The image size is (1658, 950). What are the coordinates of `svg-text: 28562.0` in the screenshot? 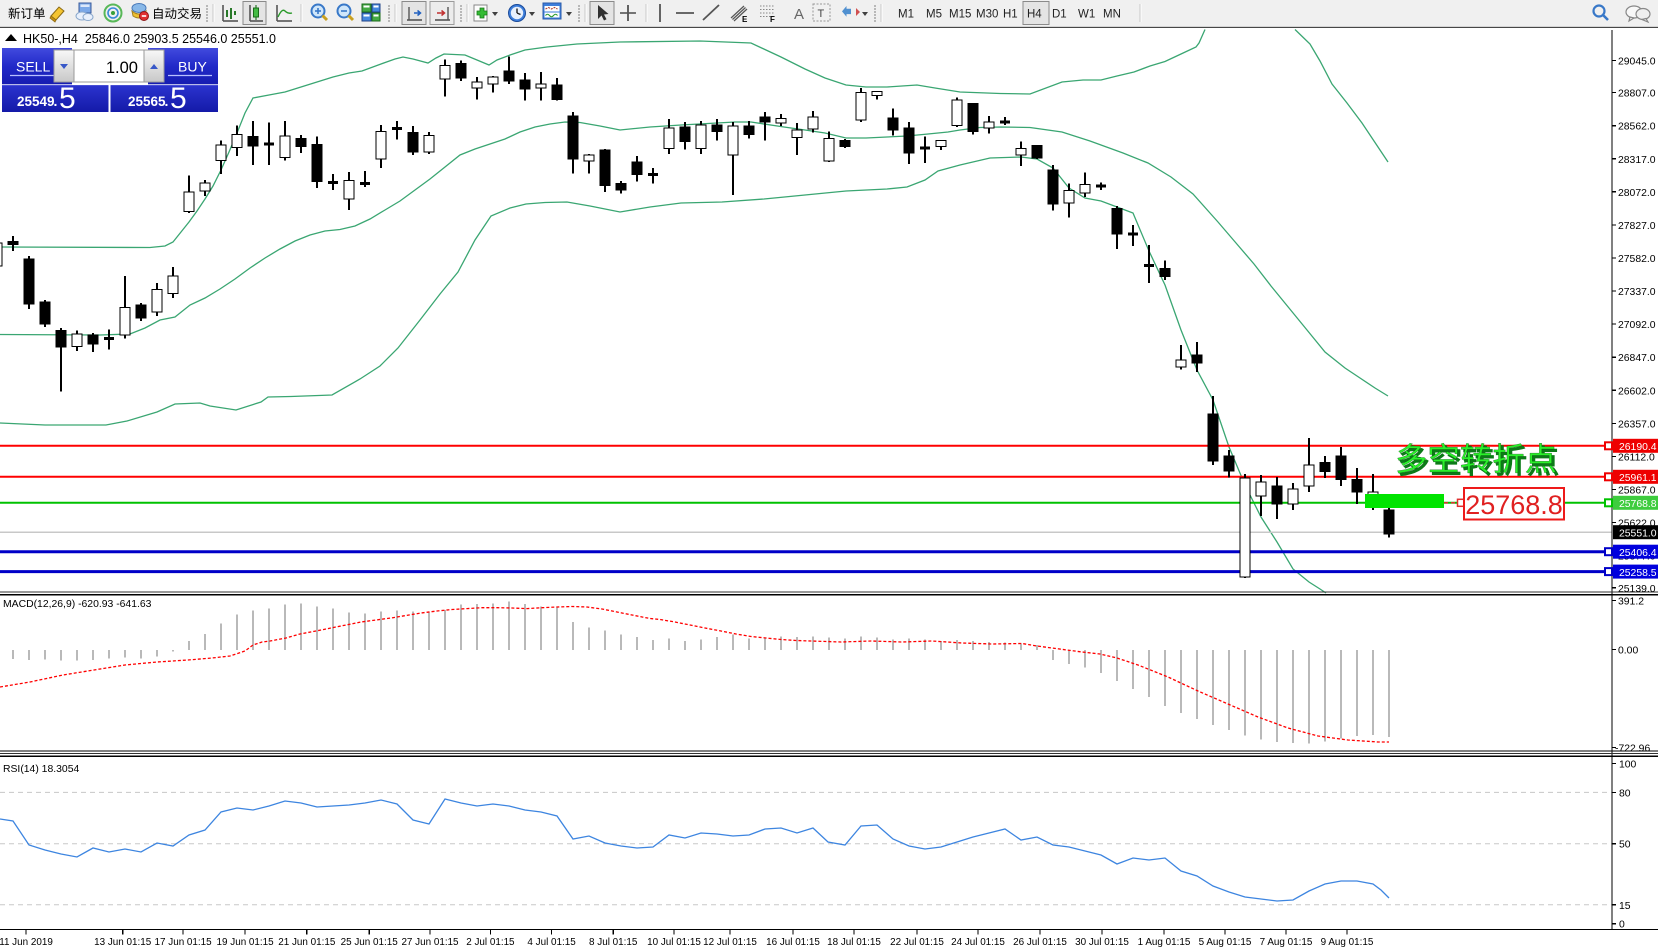 It's located at (1637, 127).